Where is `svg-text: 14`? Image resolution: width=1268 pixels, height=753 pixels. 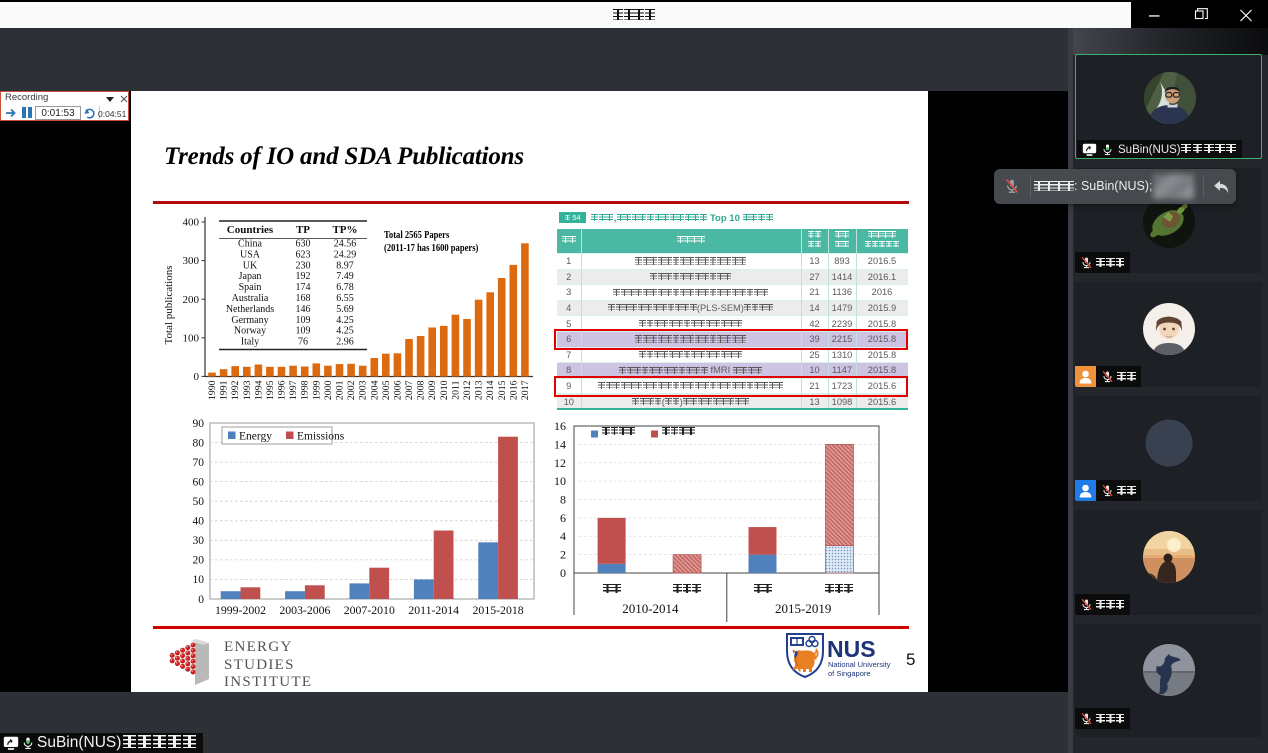 svg-text: 14 is located at coordinates (560, 444).